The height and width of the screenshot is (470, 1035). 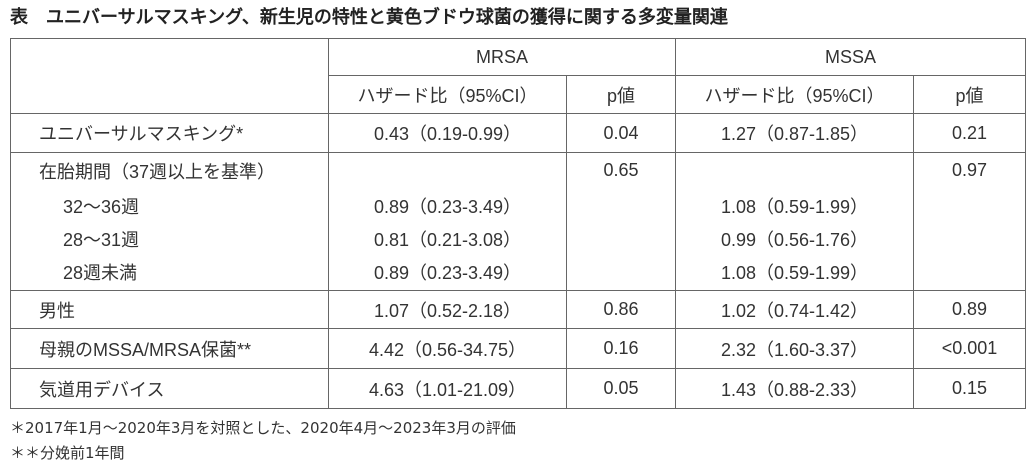 I want to click on cell: 0.86, so click(x=621, y=309).